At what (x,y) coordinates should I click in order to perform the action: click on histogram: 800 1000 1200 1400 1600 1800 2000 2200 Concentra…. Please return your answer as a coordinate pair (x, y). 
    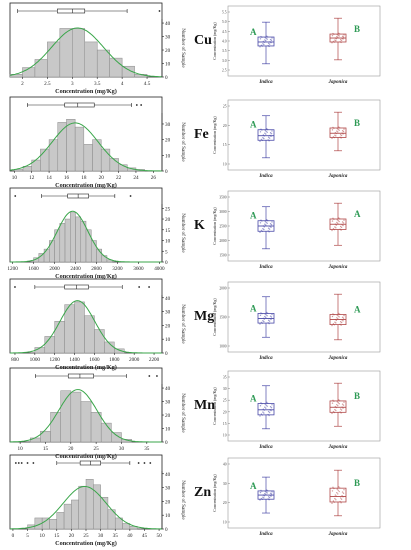
    Looking at the image, I should click on (98, 324).